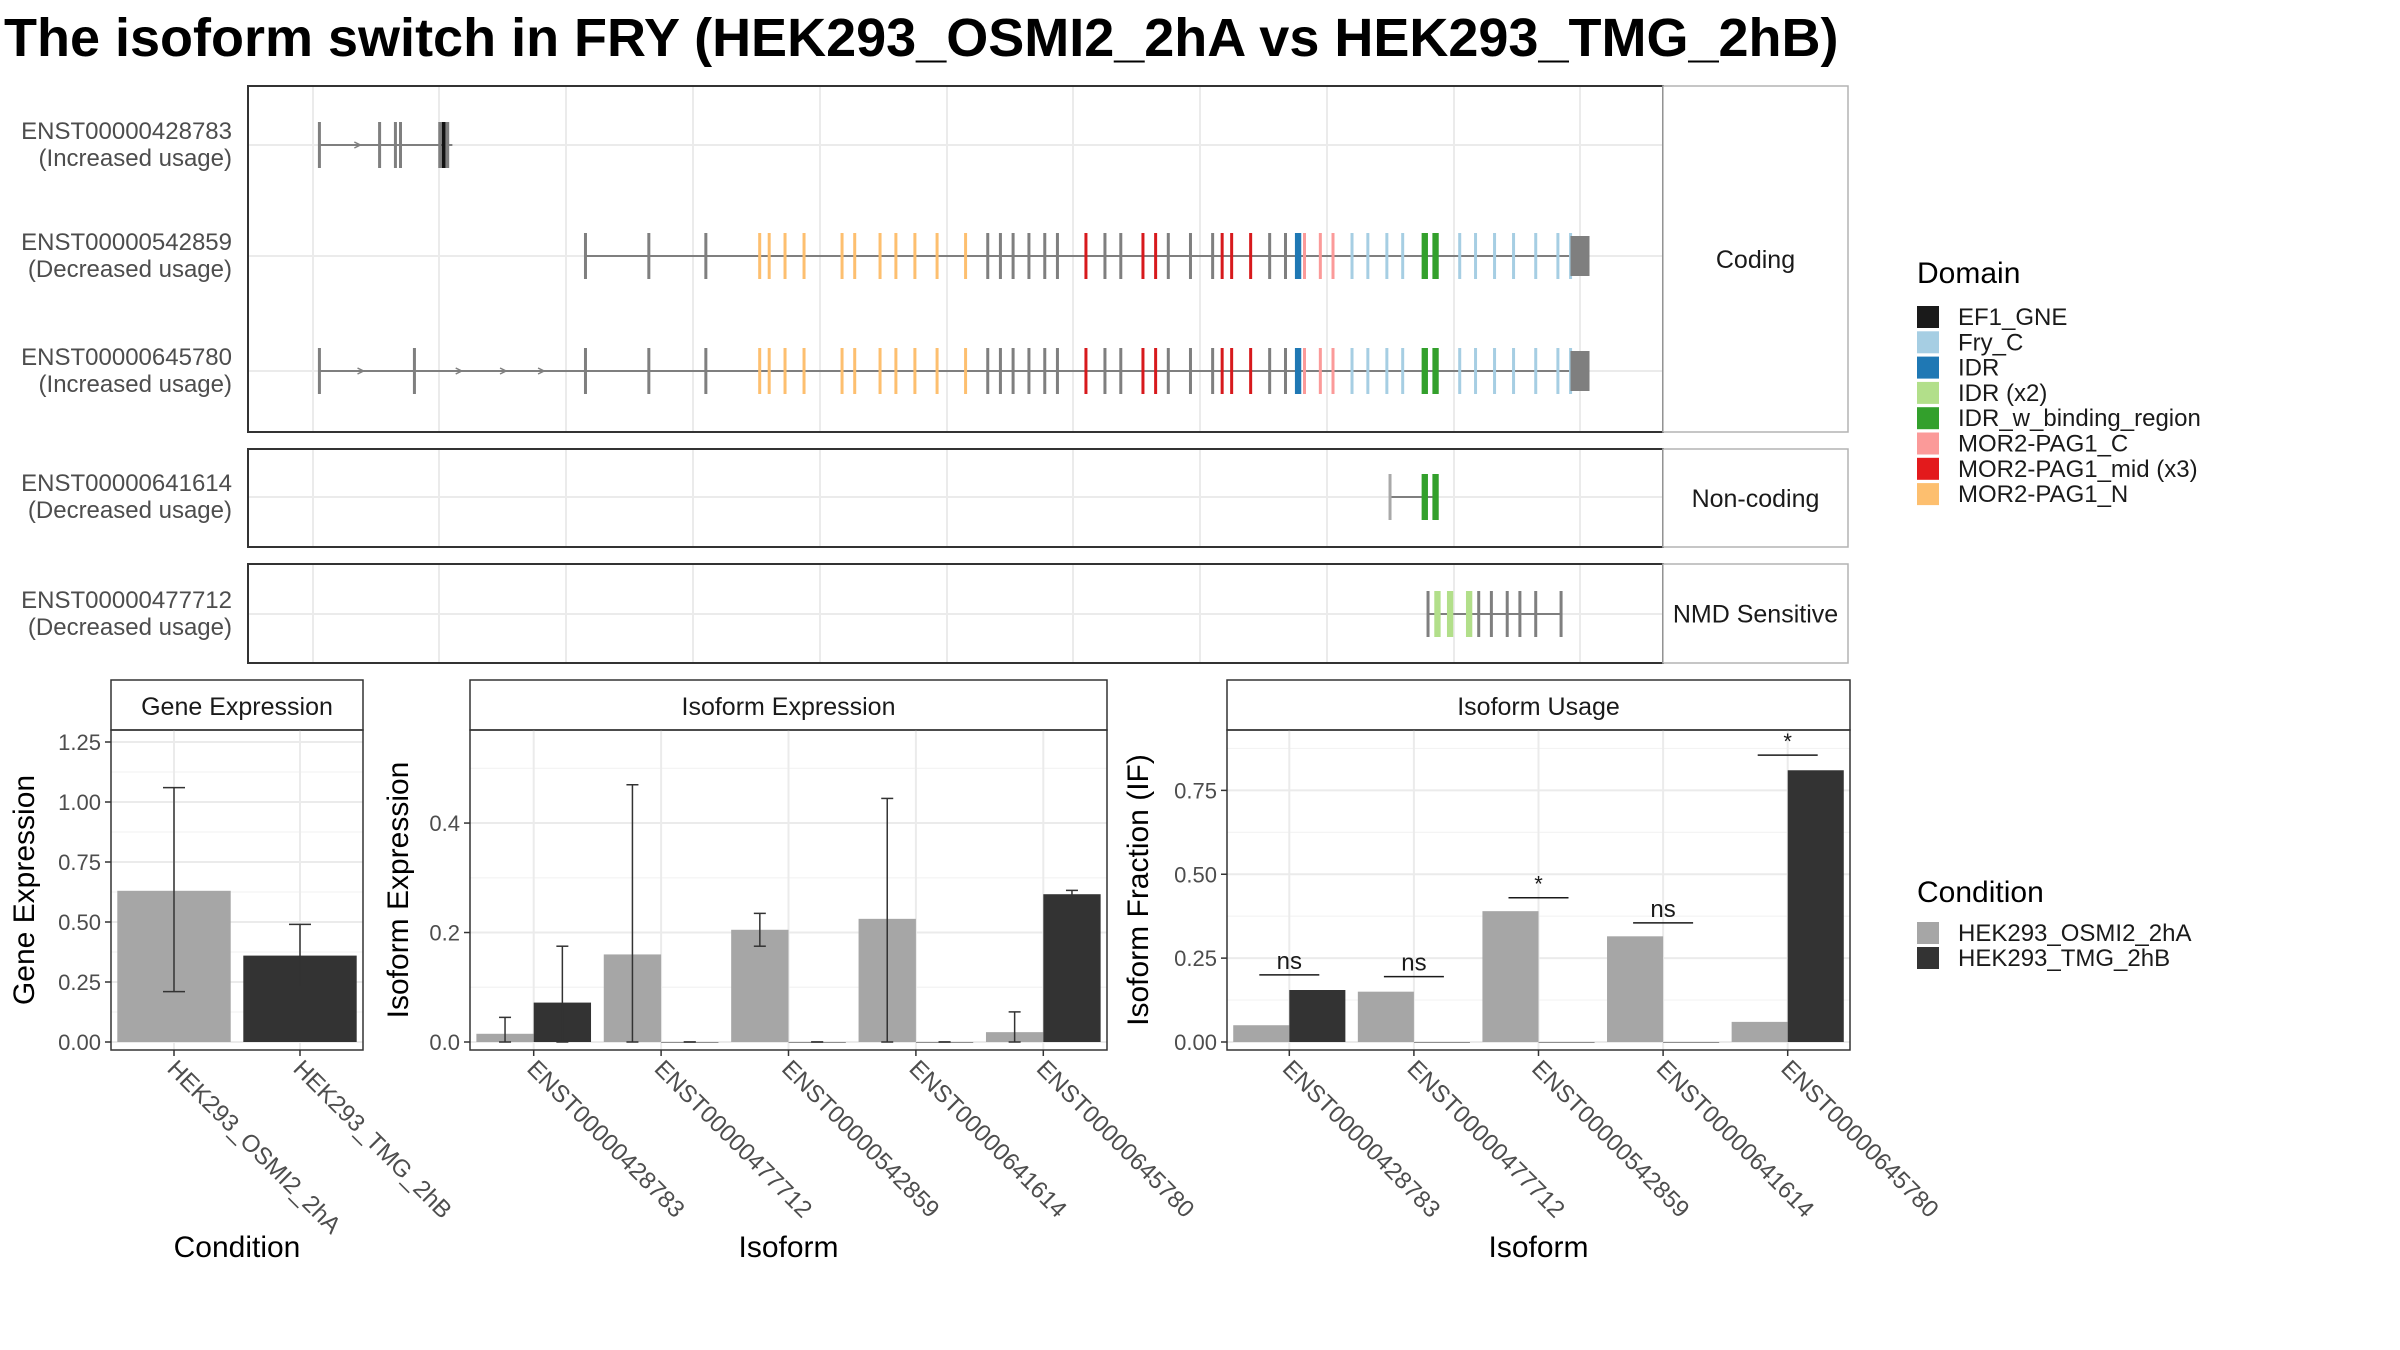 This screenshot has width=2400, height=1350. What do you see at coordinates (1390, 497) in the screenshot?
I see `exon-lightgray` at bounding box center [1390, 497].